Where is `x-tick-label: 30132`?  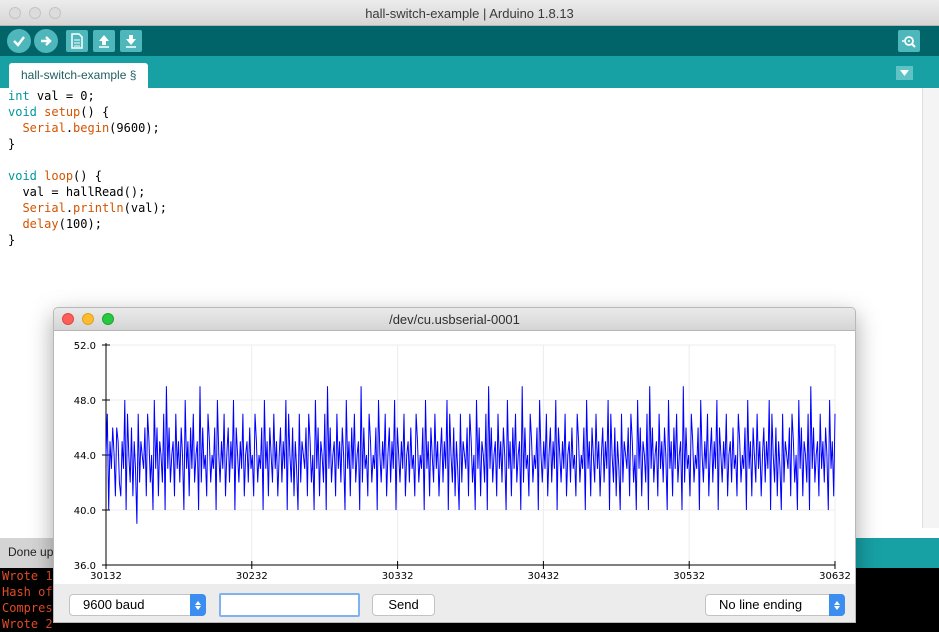 x-tick-label: 30132 is located at coordinates (106, 576).